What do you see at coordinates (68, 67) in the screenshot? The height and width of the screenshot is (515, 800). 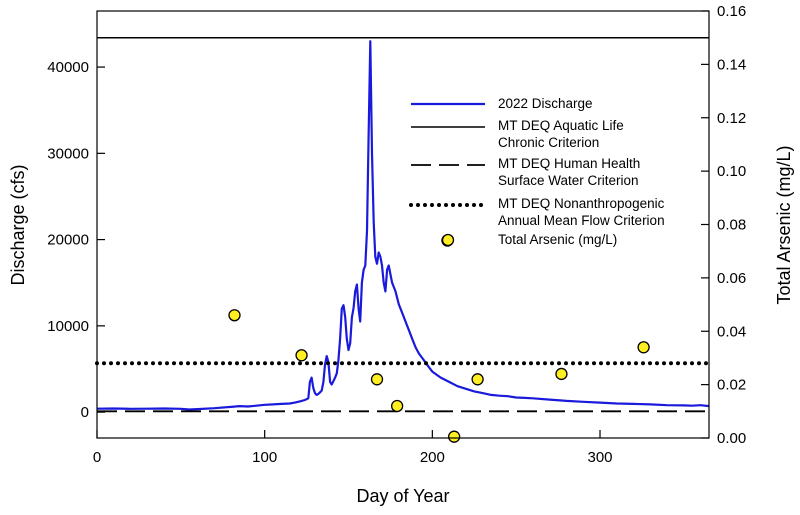 I see `y-tick-label: 40000` at bounding box center [68, 67].